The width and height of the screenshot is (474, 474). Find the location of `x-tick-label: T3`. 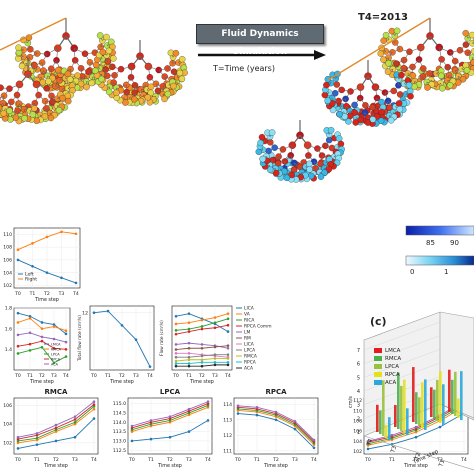

x-tick-label: T3 is located at coordinates (135, 376).